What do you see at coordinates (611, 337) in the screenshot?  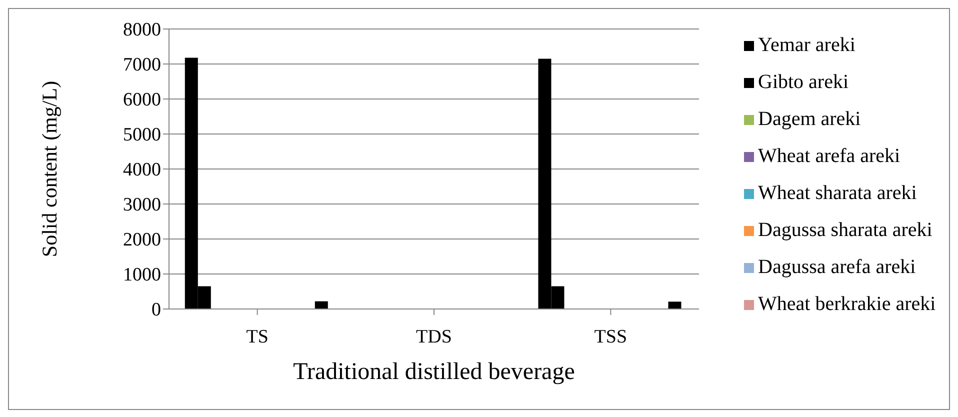 I see `x-tick-label: TSS` at bounding box center [611, 337].